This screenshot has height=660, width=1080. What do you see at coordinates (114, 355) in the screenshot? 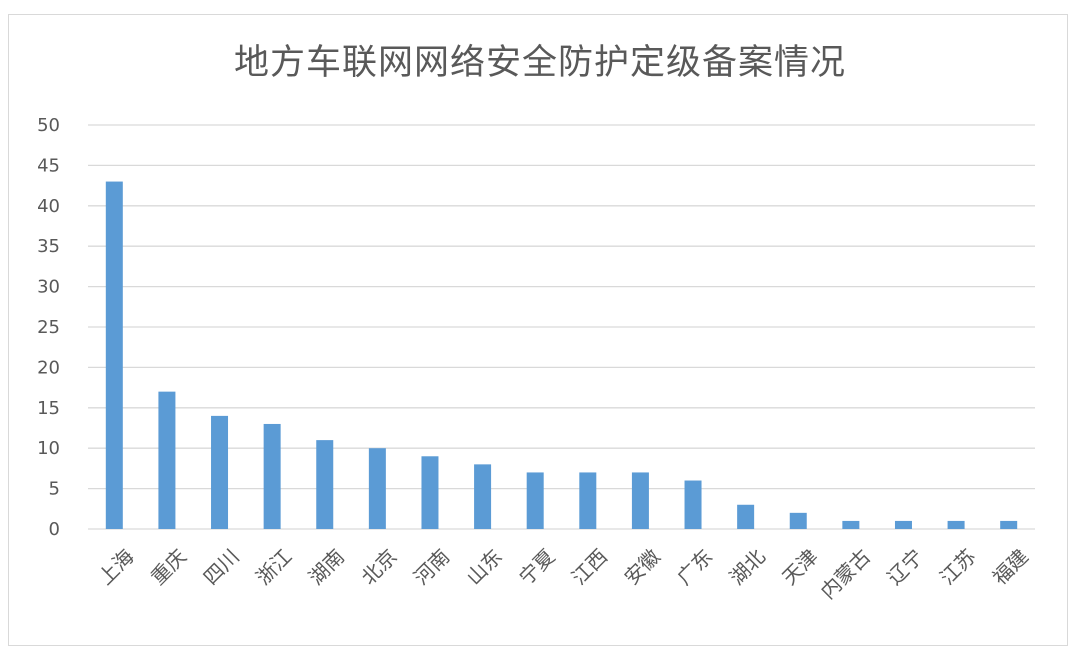
I see `bar-上海` at bounding box center [114, 355].